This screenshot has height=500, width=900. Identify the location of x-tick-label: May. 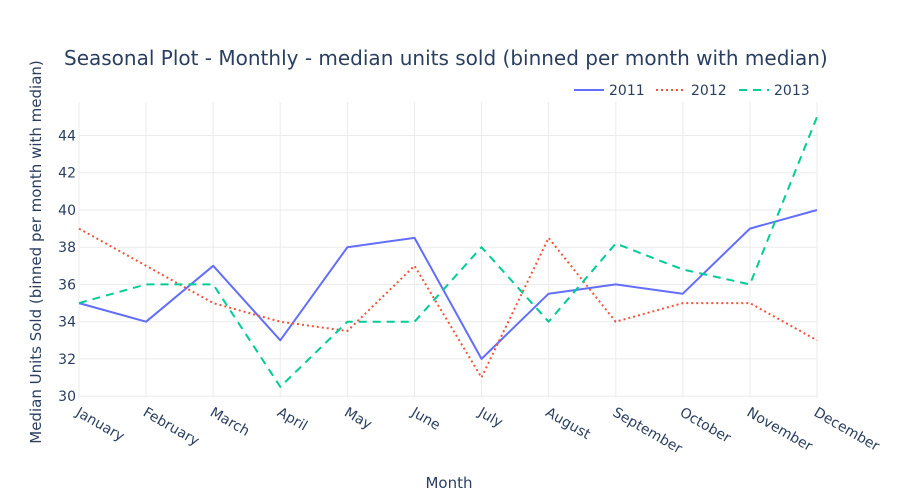
(357, 419).